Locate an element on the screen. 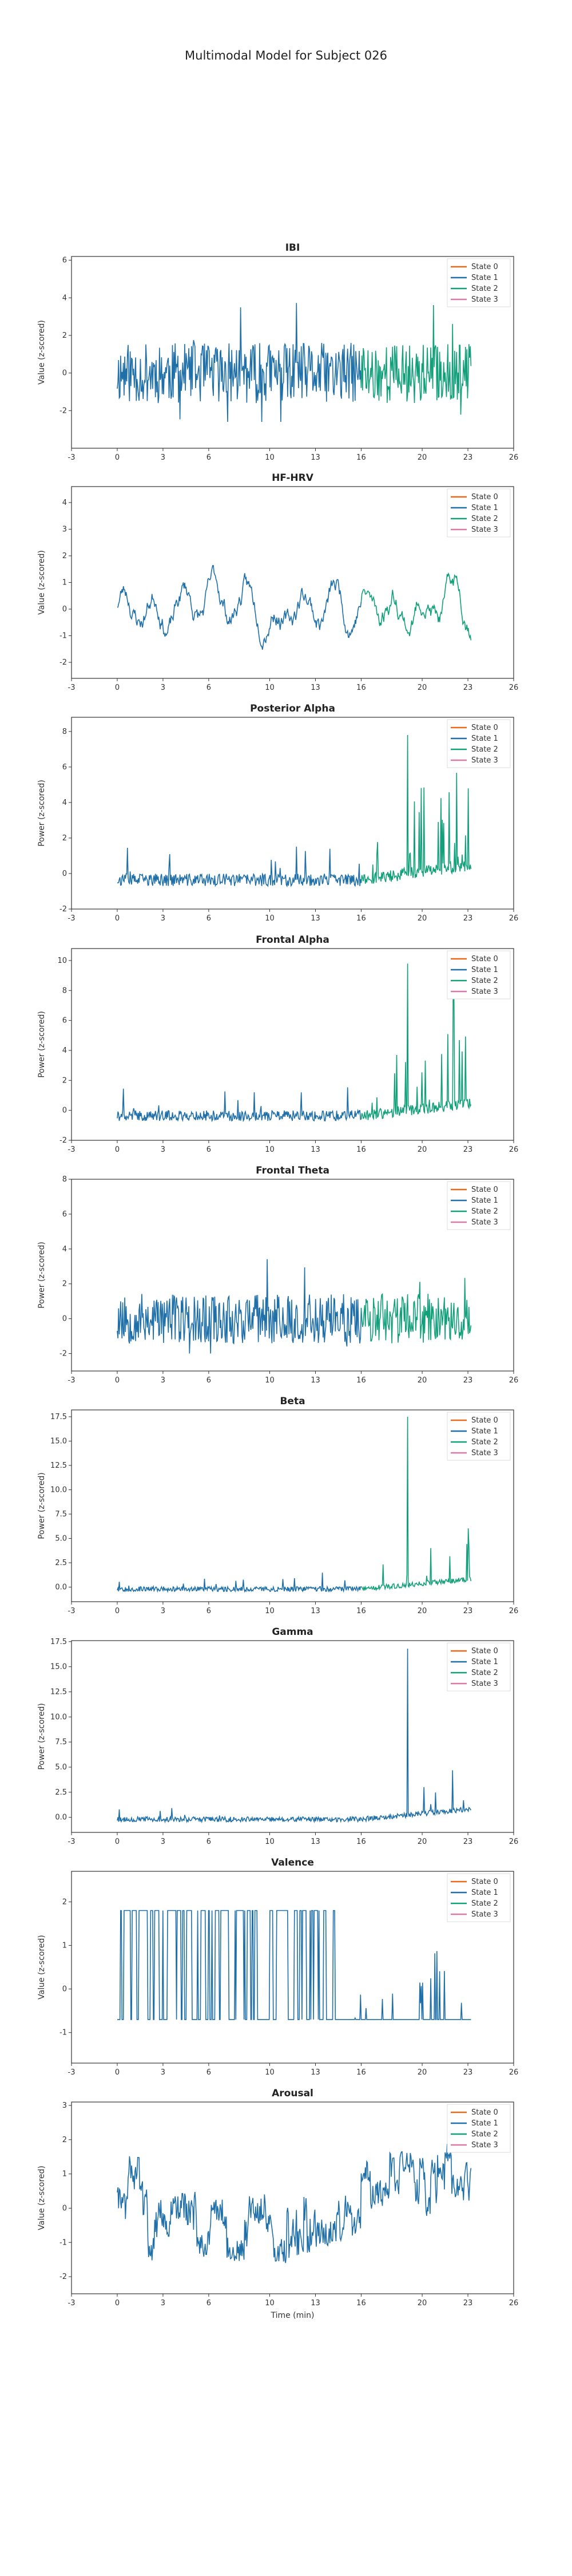  x-tick-label: -3 is located at coordinates (72, 1611).